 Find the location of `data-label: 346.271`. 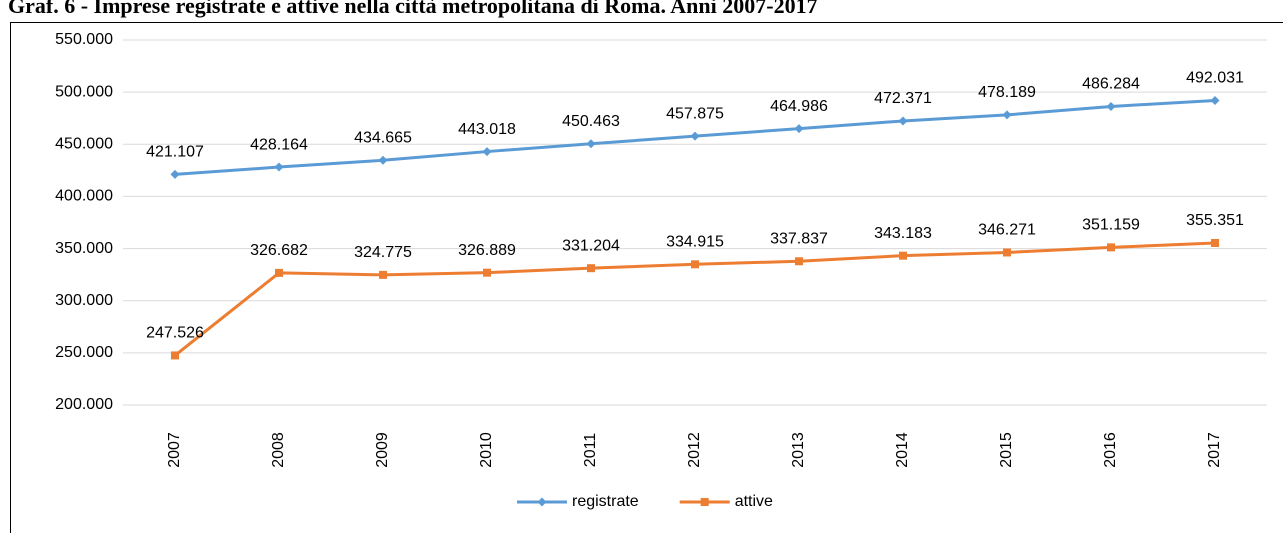

data-label: 346.271 is located at coordinates (1007, 230).